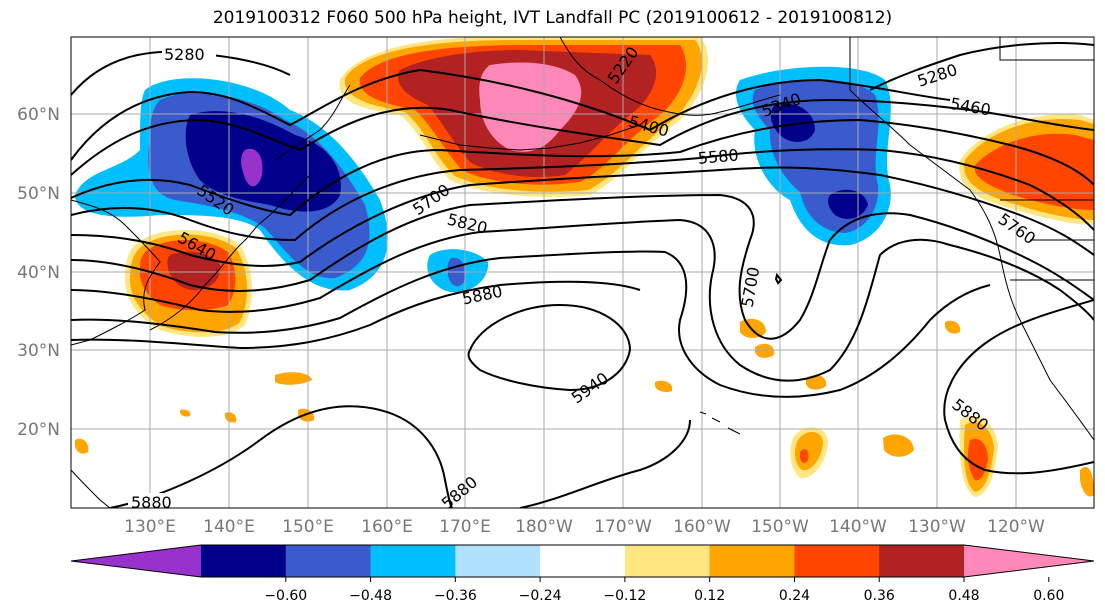  Describe the element at coordinates (879, 594) in the screenshot. I see `colorbar-tick-label: 0.36` at that location.